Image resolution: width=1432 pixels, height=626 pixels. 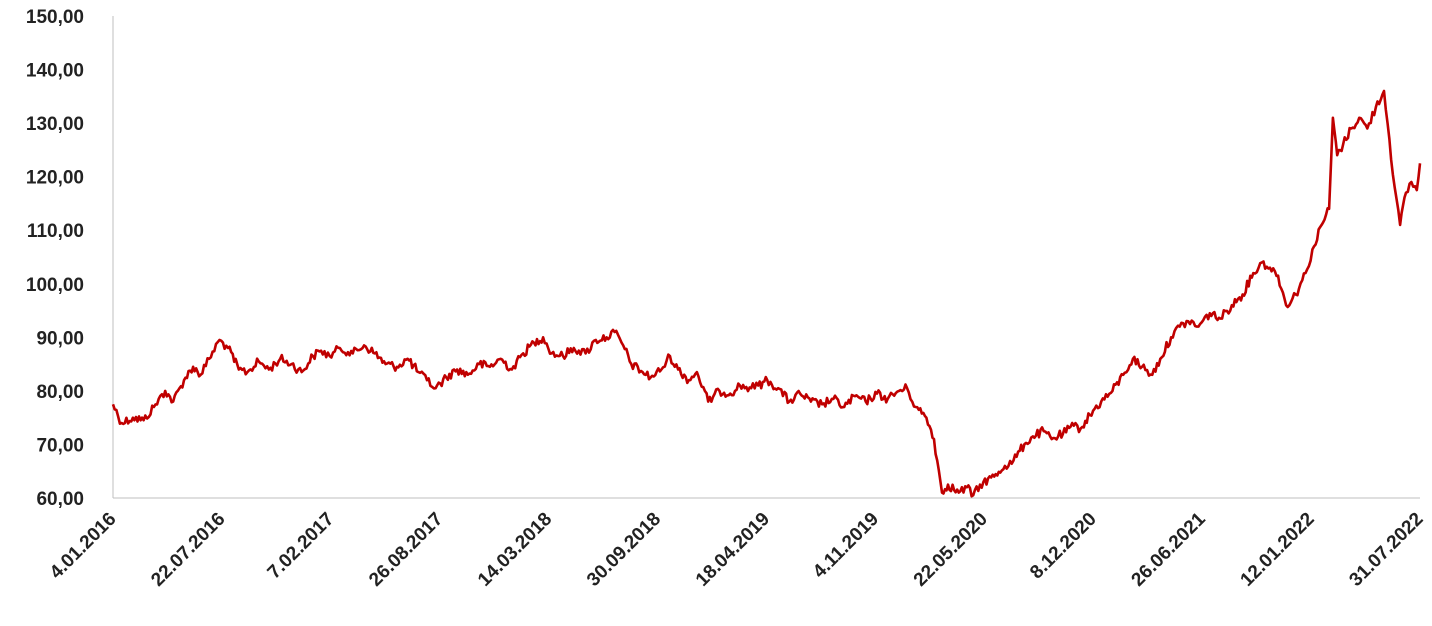 I want to click on x-tick-label: 30.09.2018, so click(x=624, y=550).